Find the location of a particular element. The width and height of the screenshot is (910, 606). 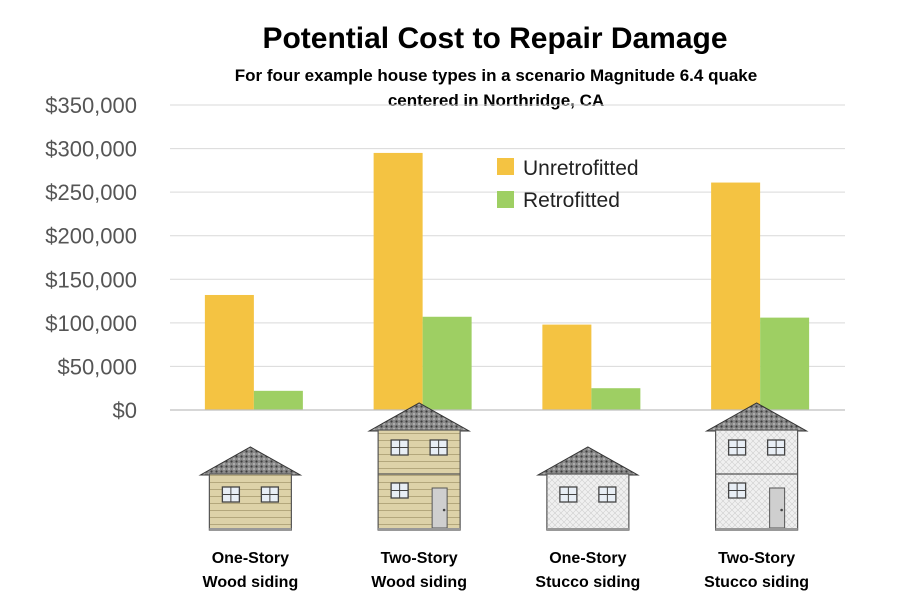

y-tick-label: $300,000 is located at coordinates (91, 149).